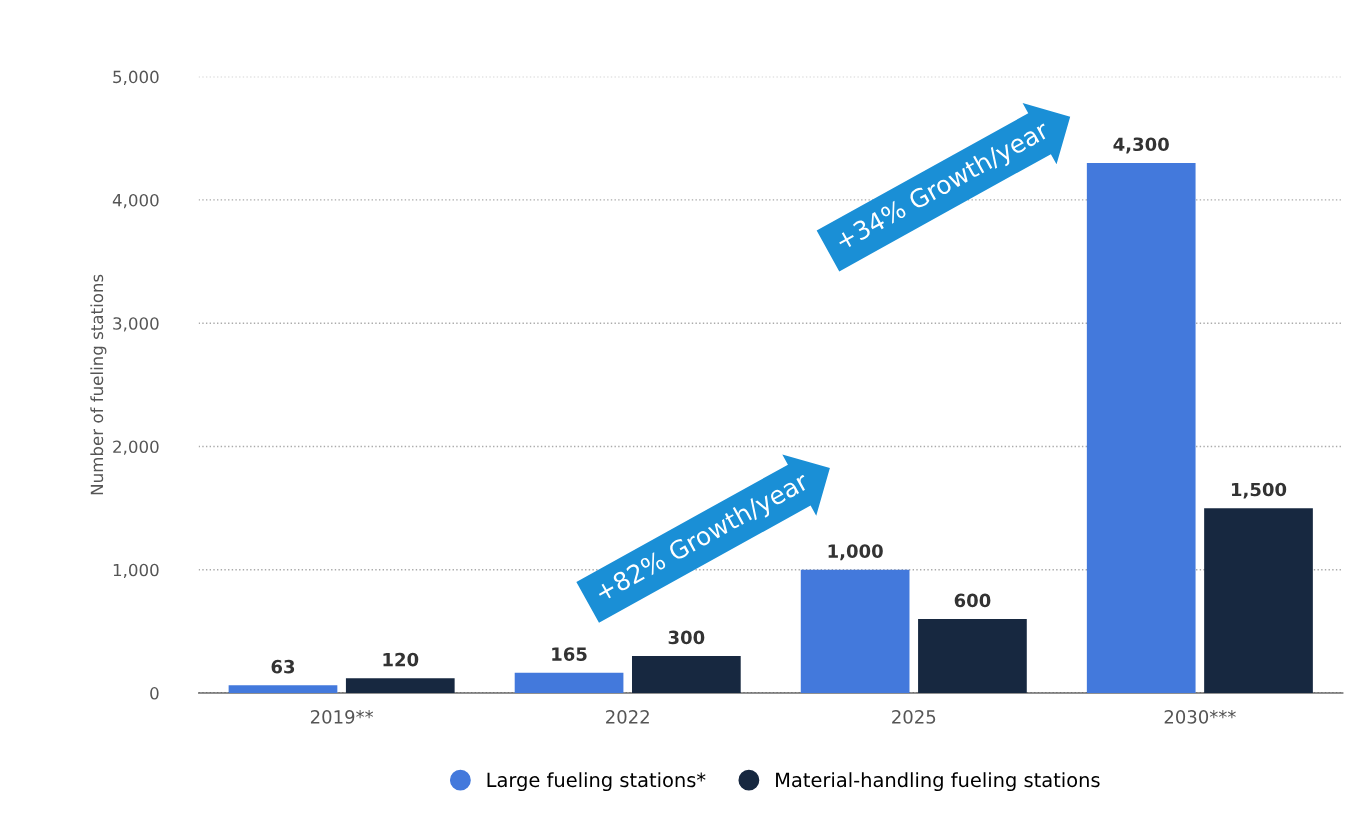 The image size is (1351, 833). Describe the element at coordinates (342, 717) in the screenshot. I see `x-tick-label: 2019**` at that location.